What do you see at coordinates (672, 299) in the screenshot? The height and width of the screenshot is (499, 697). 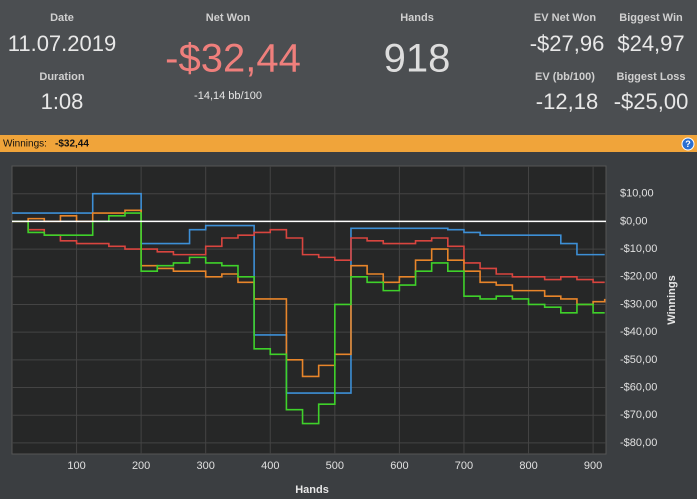 I see `y-axis-title: Winnings` at bounding box center [672, 299].